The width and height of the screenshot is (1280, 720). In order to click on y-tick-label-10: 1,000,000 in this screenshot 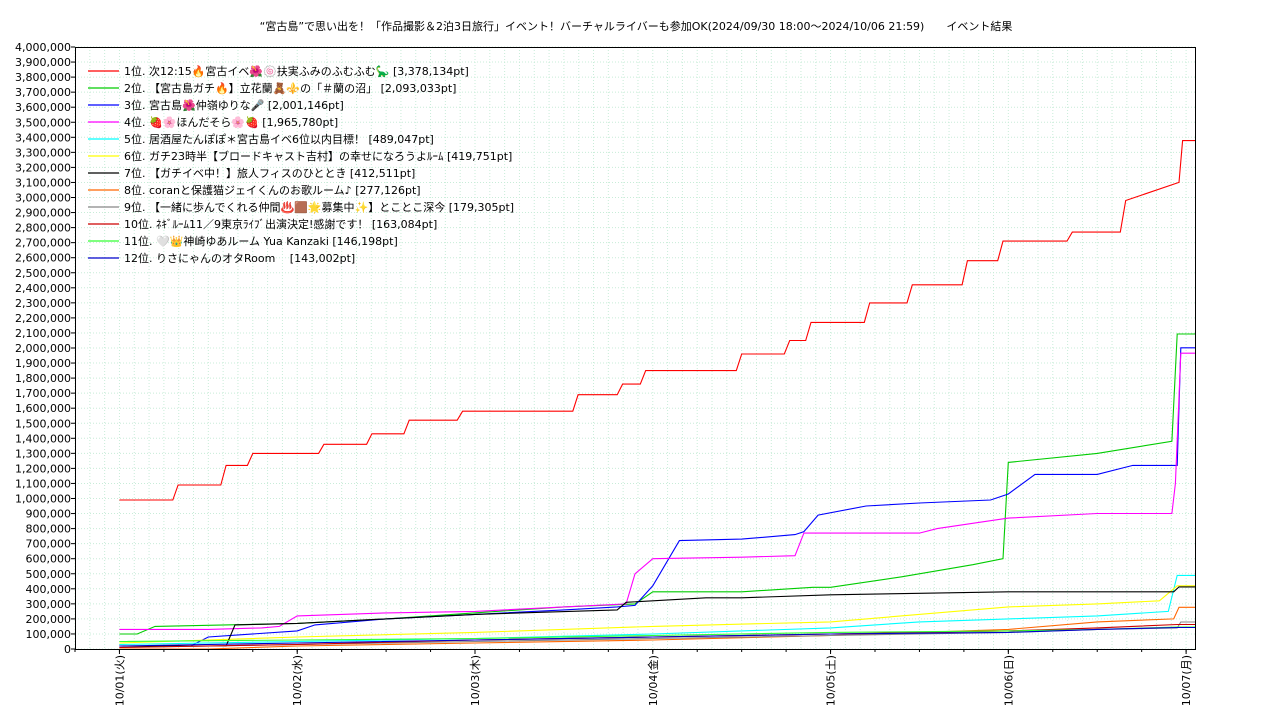, I will do `click(43, 499)`.